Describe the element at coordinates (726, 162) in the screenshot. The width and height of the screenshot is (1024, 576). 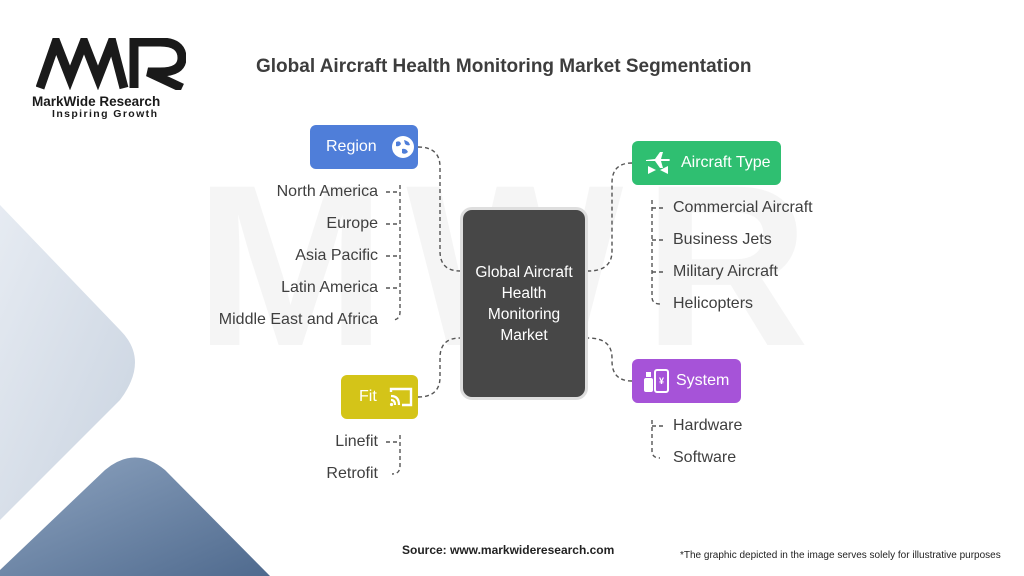
I see `segment-aircraft-type-label: Aircraft Type` at that location.